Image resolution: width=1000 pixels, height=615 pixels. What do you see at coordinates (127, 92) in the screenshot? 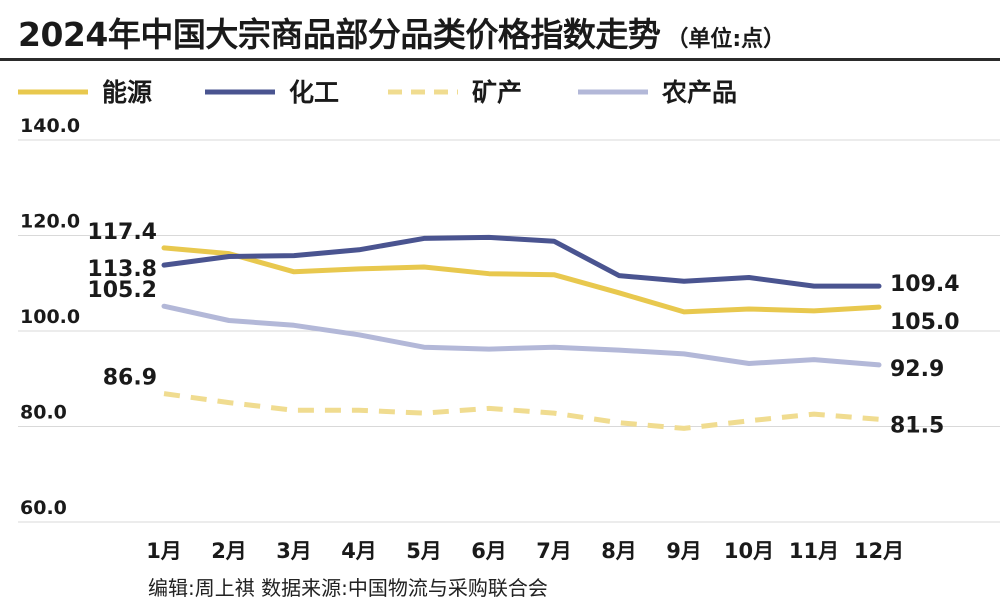
I see `legend-label: 能源` at bounding box center [127, 92].